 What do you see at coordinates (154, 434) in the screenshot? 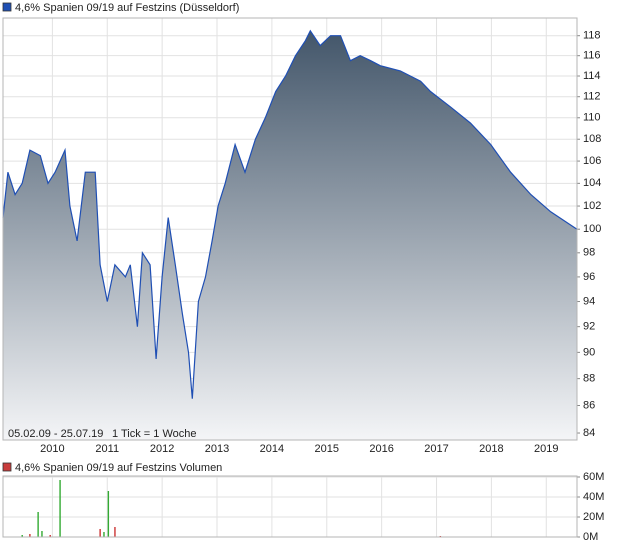
I see `tick-info: 1 Tick = 1 Woche` at bounding box center [154, 434].